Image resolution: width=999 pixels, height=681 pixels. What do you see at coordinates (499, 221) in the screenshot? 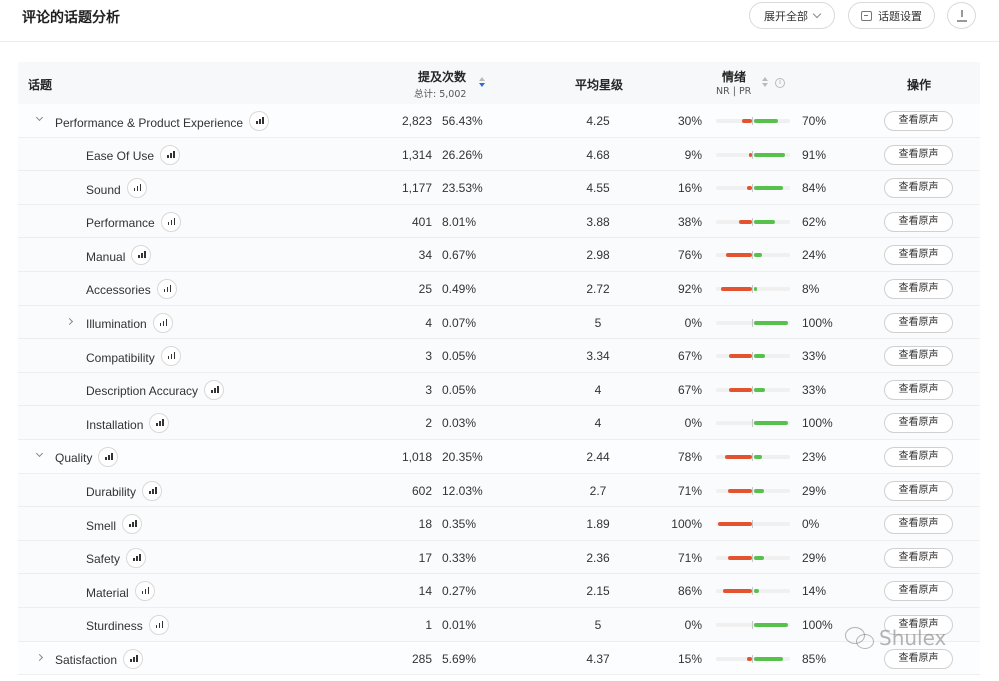
I see `table-row: Performance 401 8.01% 3.88 38% 62% 查看原声` at bounding box center [499, 221].